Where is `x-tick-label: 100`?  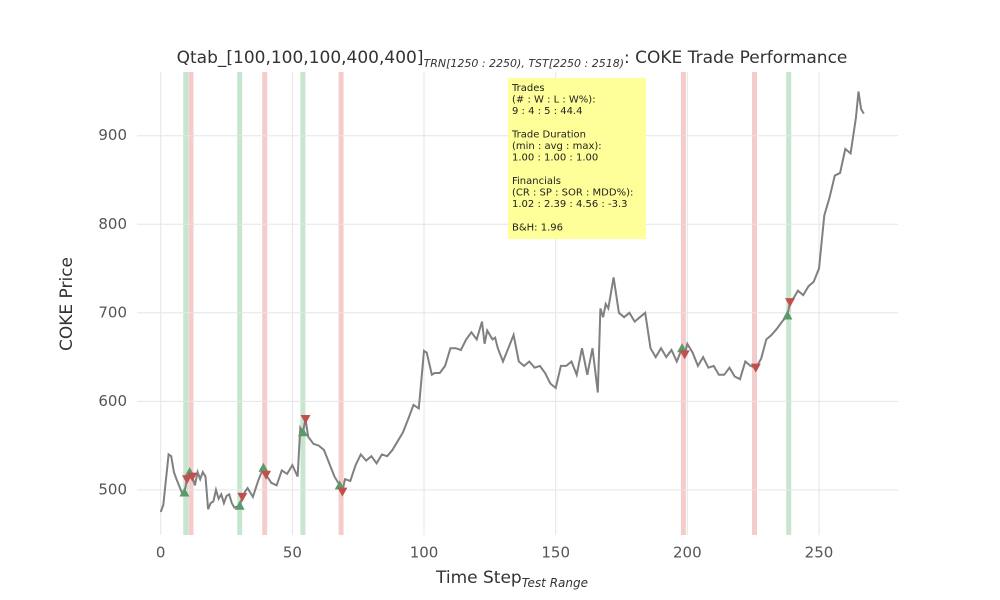
x-tick-label: 100 is located at coordinates (424, 553).